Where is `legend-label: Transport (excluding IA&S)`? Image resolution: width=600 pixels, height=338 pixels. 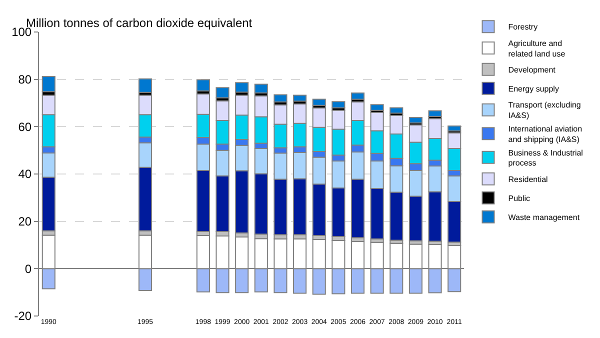 legend-label: Transport (excluding IA&S) is located at coordinates (544, 110).